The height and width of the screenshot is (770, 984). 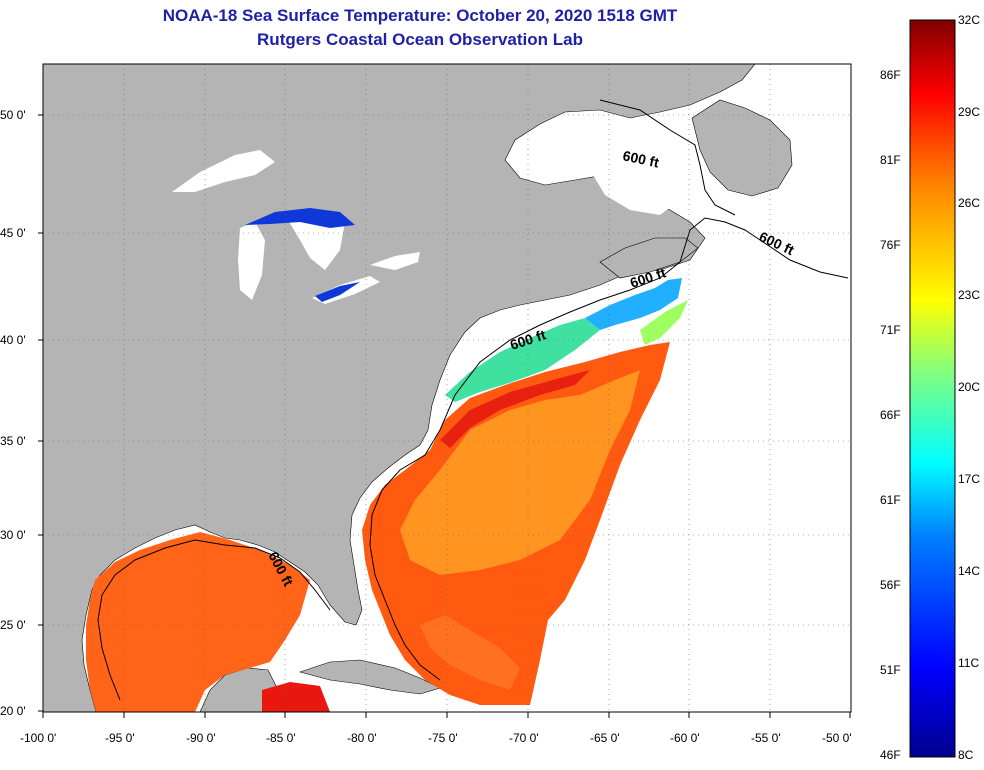 What do you see at coordinates (524, 738) in the screenshot?
I see `lon-label-70: -70 0'` at bounding box center [524, 738].